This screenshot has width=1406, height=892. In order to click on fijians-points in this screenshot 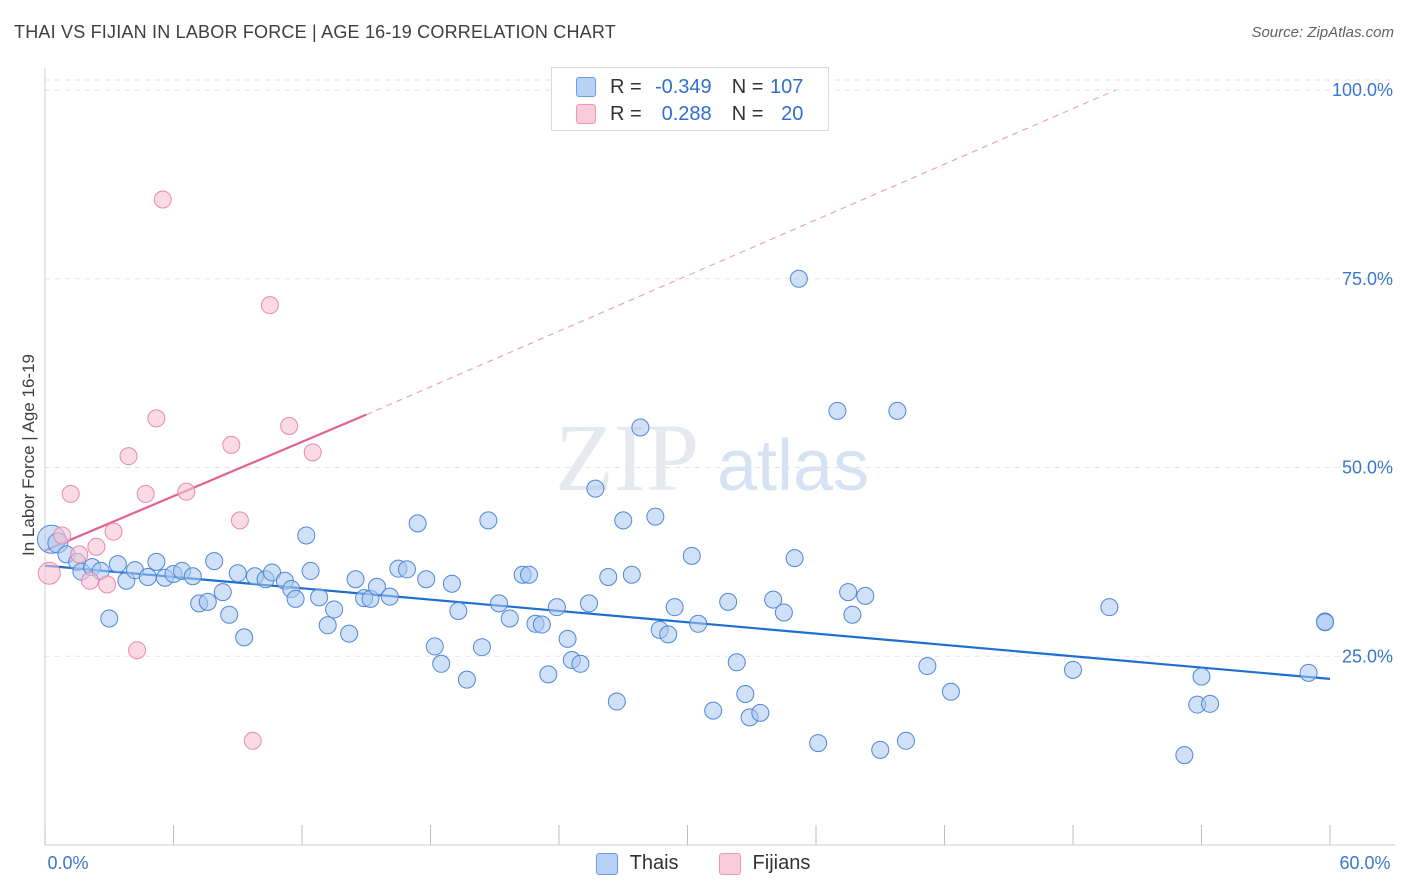, I will do `click(179, 470)`.